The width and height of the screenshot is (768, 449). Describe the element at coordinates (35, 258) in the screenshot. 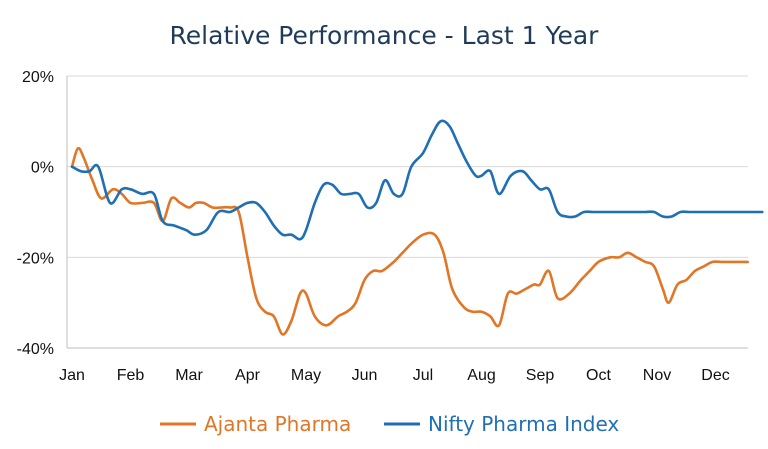

I see `y-tick-label: -20%` at that location.